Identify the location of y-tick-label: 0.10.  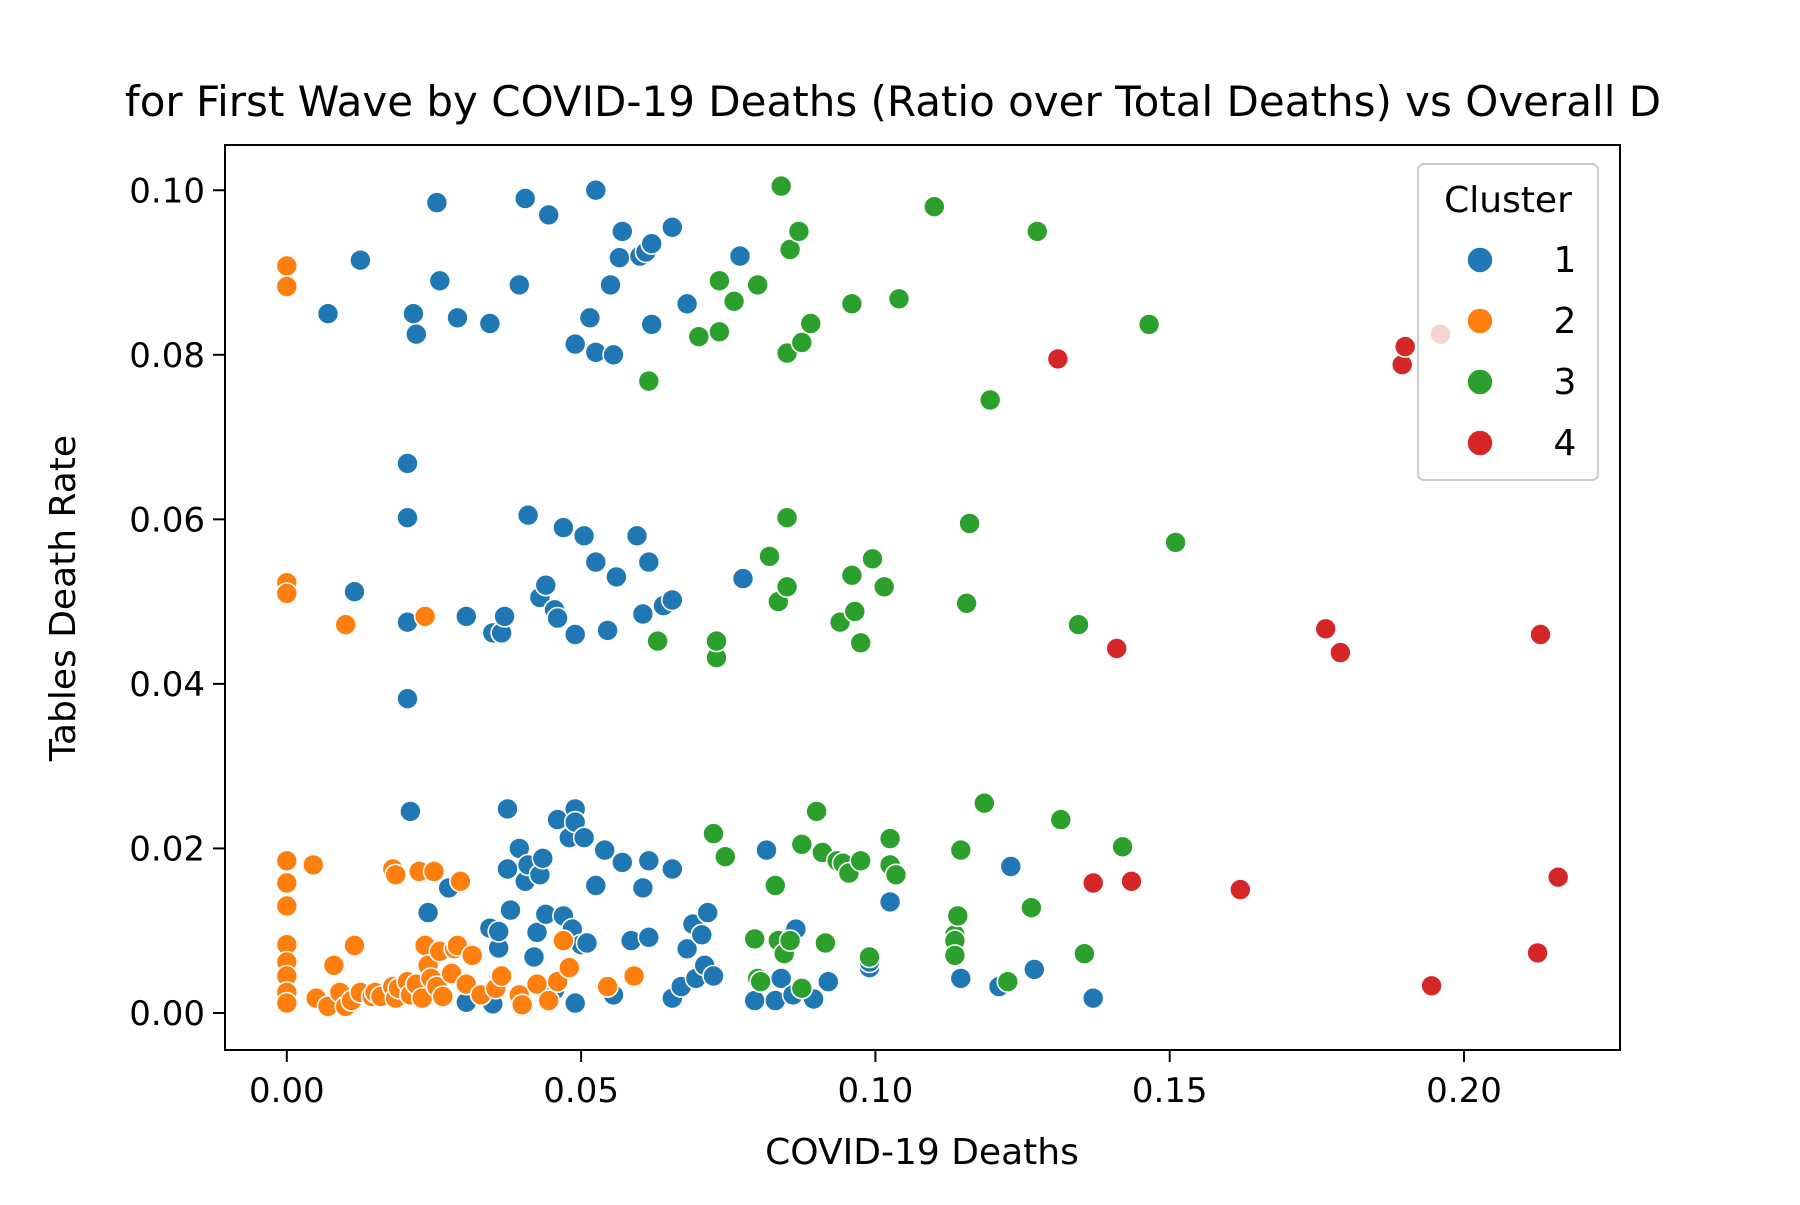
(167, 191).